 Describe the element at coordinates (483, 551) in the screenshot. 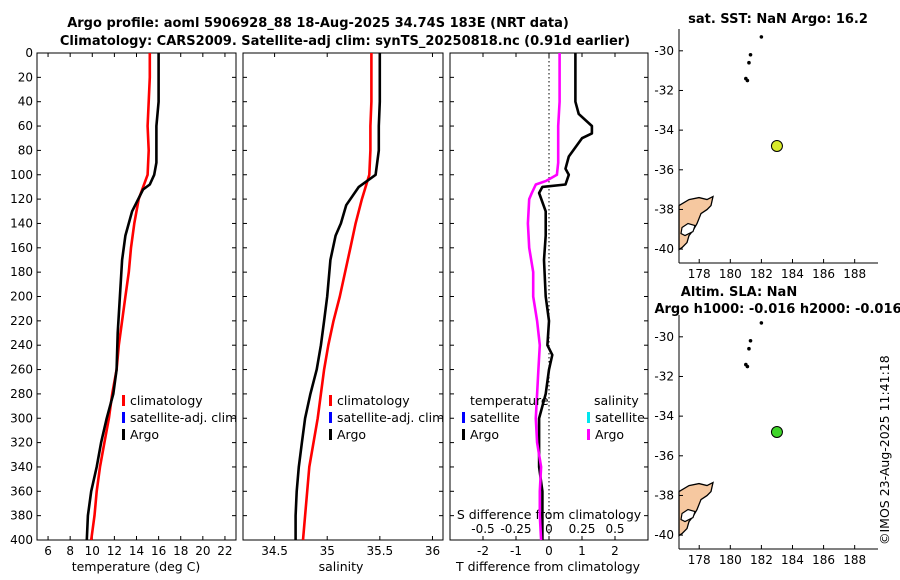

I see `T-diff-tick-label: -2` at that location.